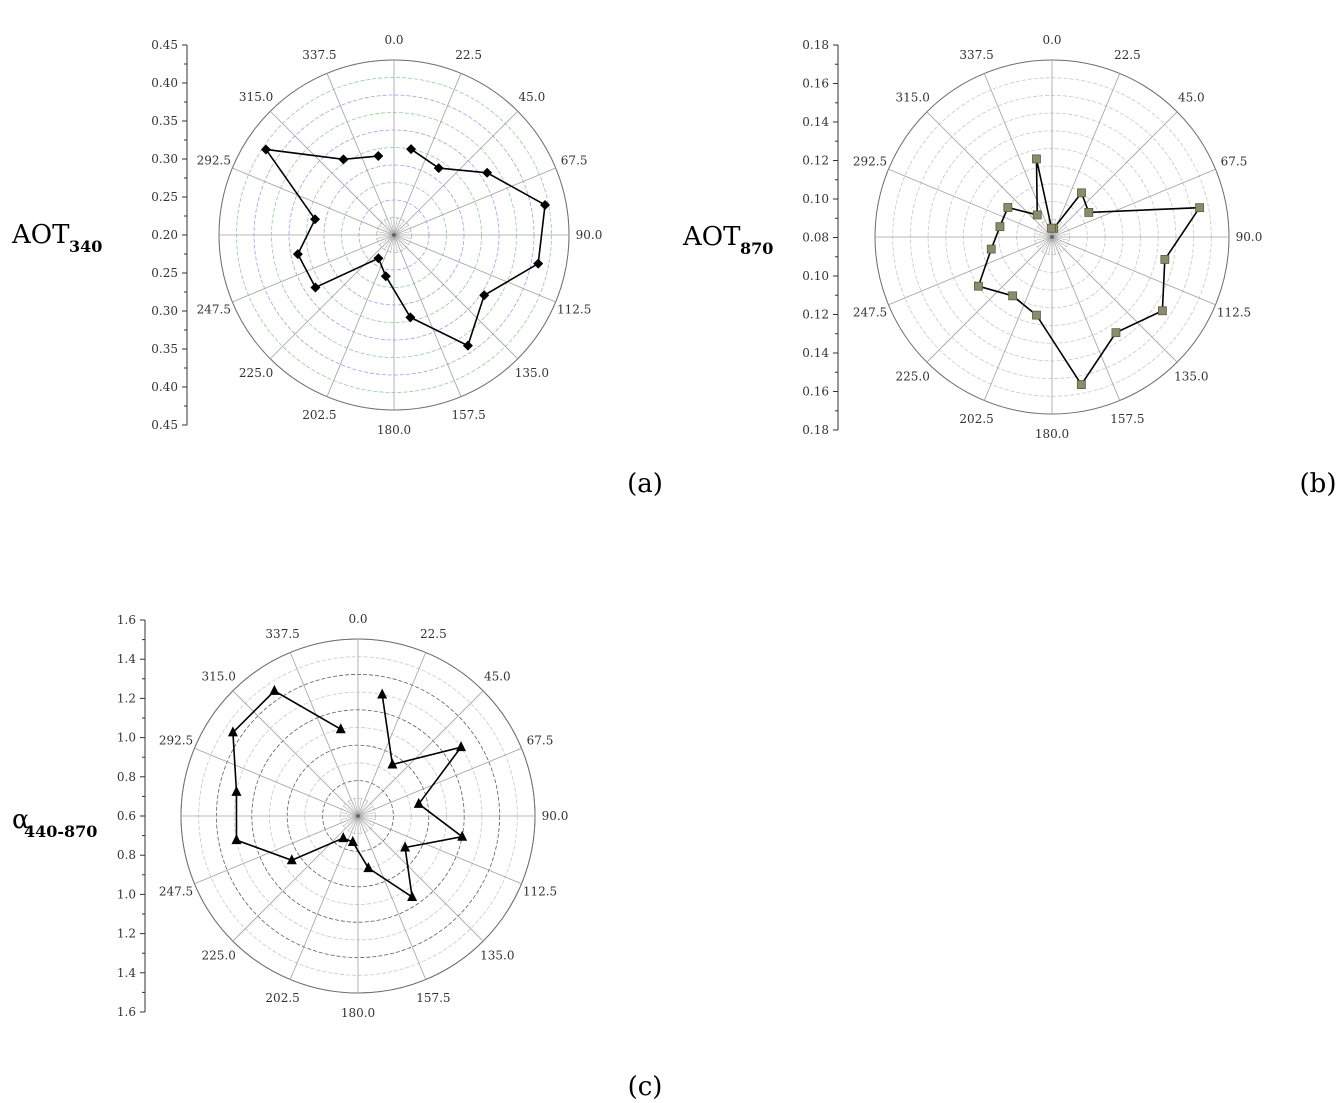  I want to click on radial-tick-label: 0.10, so click(815, 199).